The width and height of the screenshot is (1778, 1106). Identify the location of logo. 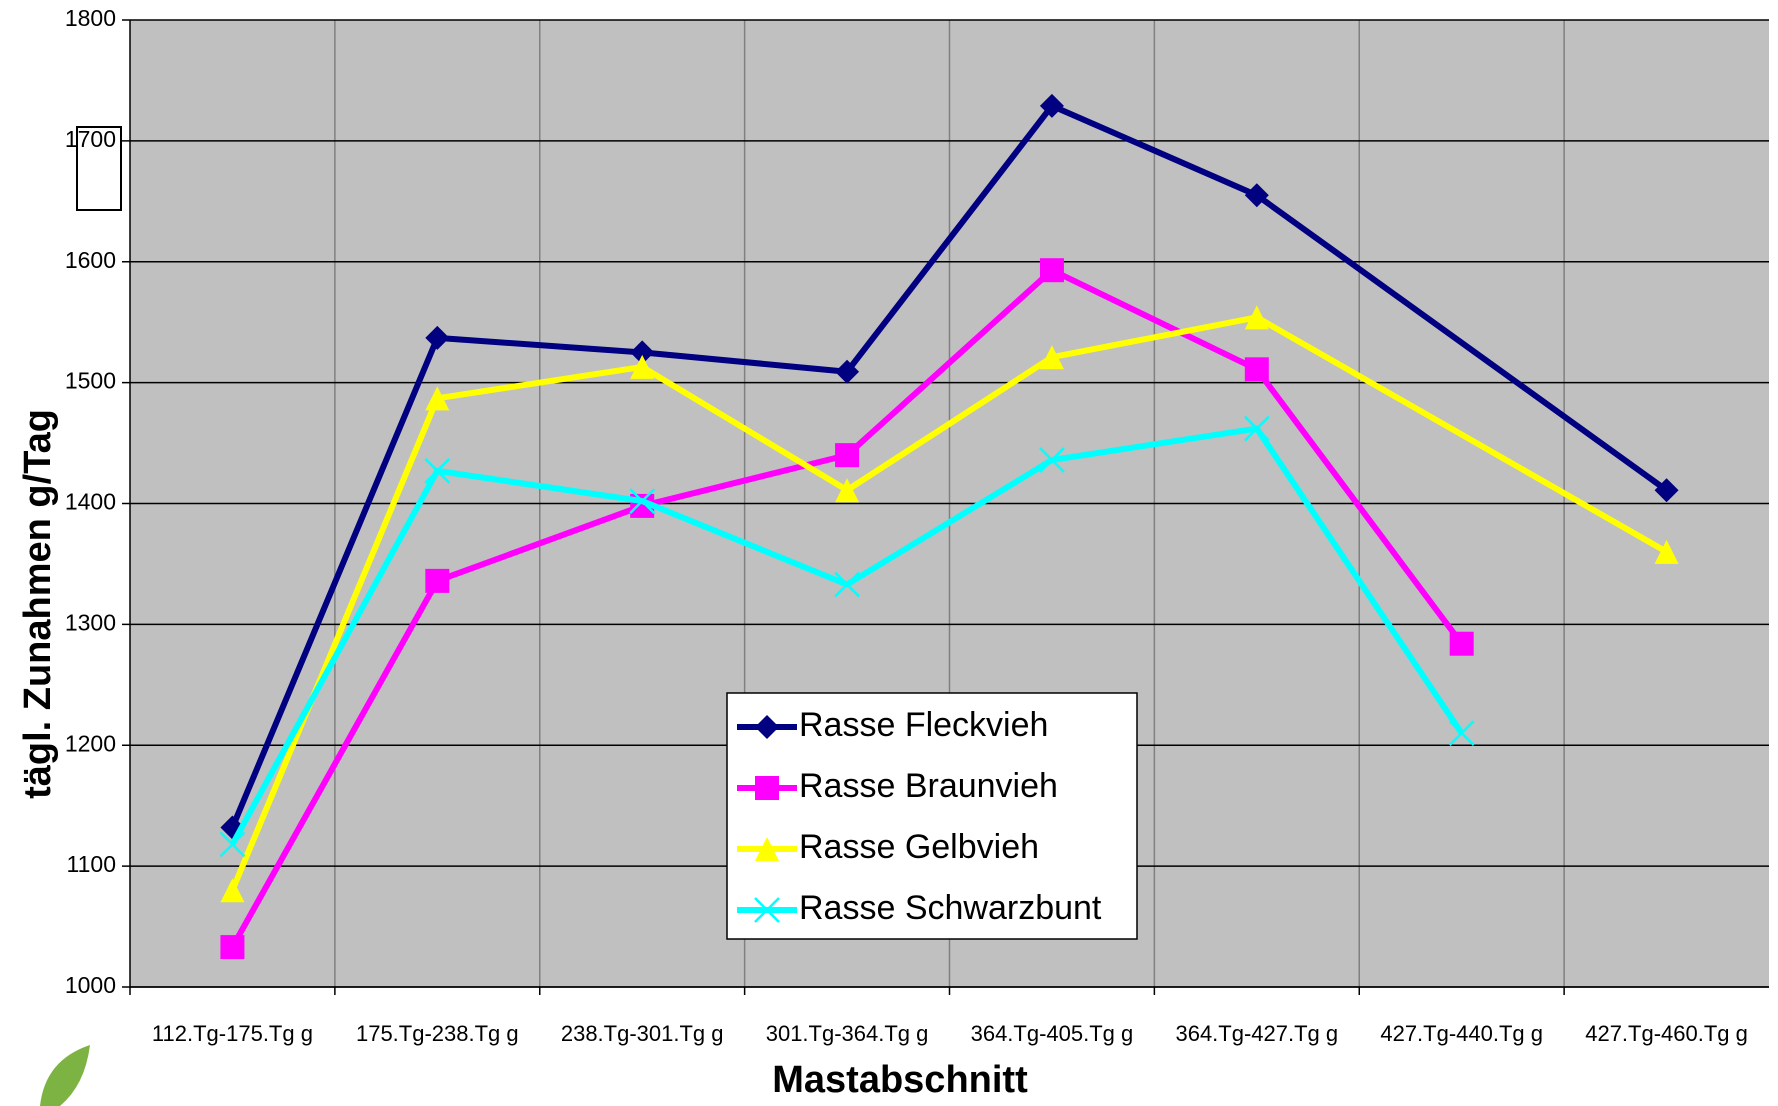
(65, 1075).